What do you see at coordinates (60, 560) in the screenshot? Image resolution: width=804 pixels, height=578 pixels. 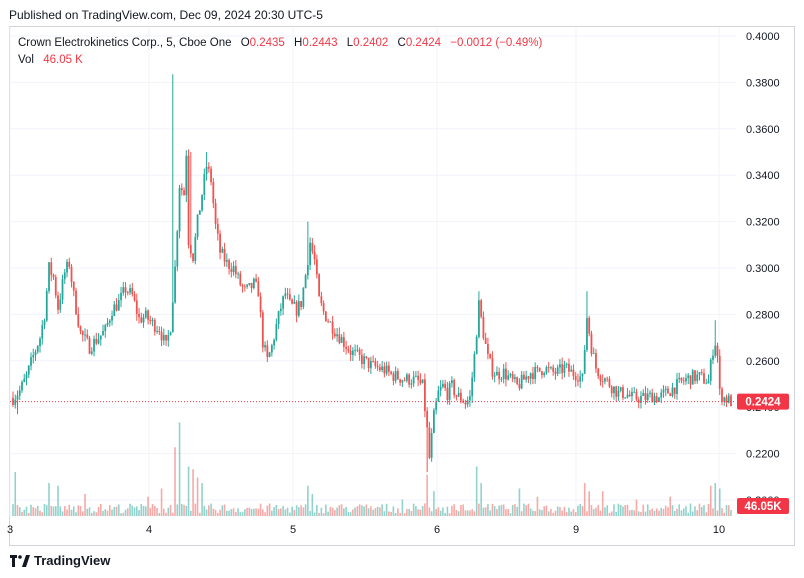 I see `tradingview-brand: TradingView` at bounding box center [60, 560].